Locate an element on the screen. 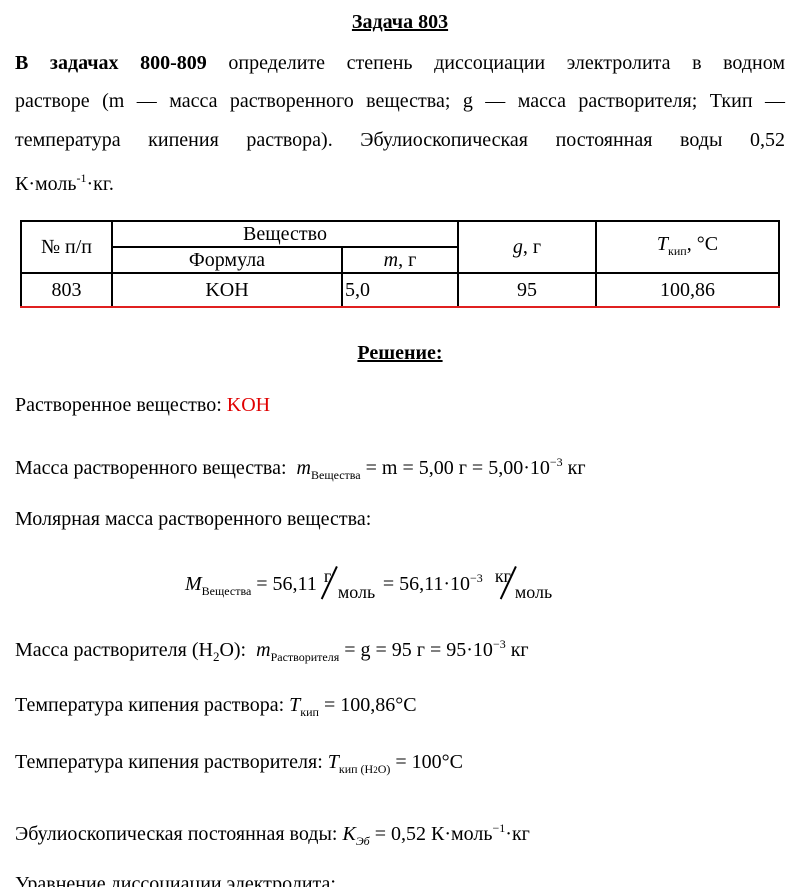 The height and width of the screenshot is (887, 800). g-symbol: g is located at coordinates (517, 247).